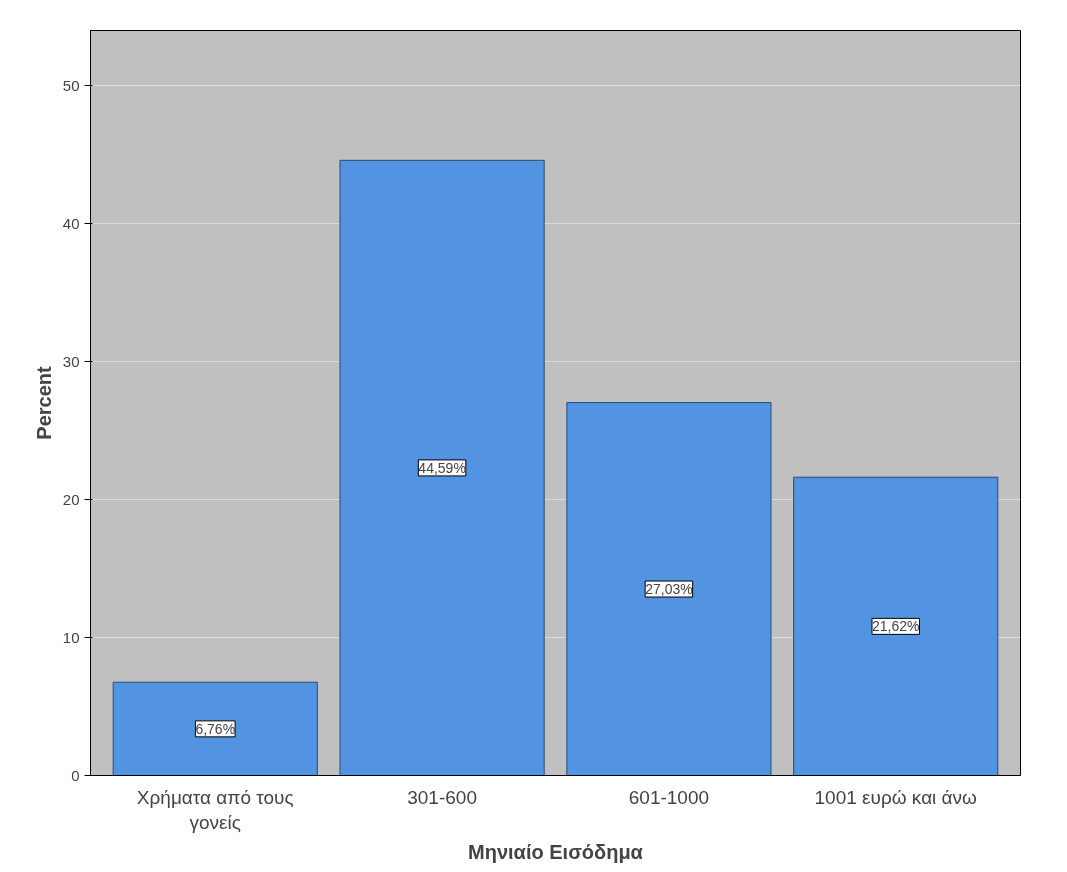 The height and width of the screenshot is (872, 1067). What do you see at coordinates (556, 851) in the screenshot?
I see `x-axis-title: Μηνιαίο Εισόδημα` at bounding box center [556, 851].